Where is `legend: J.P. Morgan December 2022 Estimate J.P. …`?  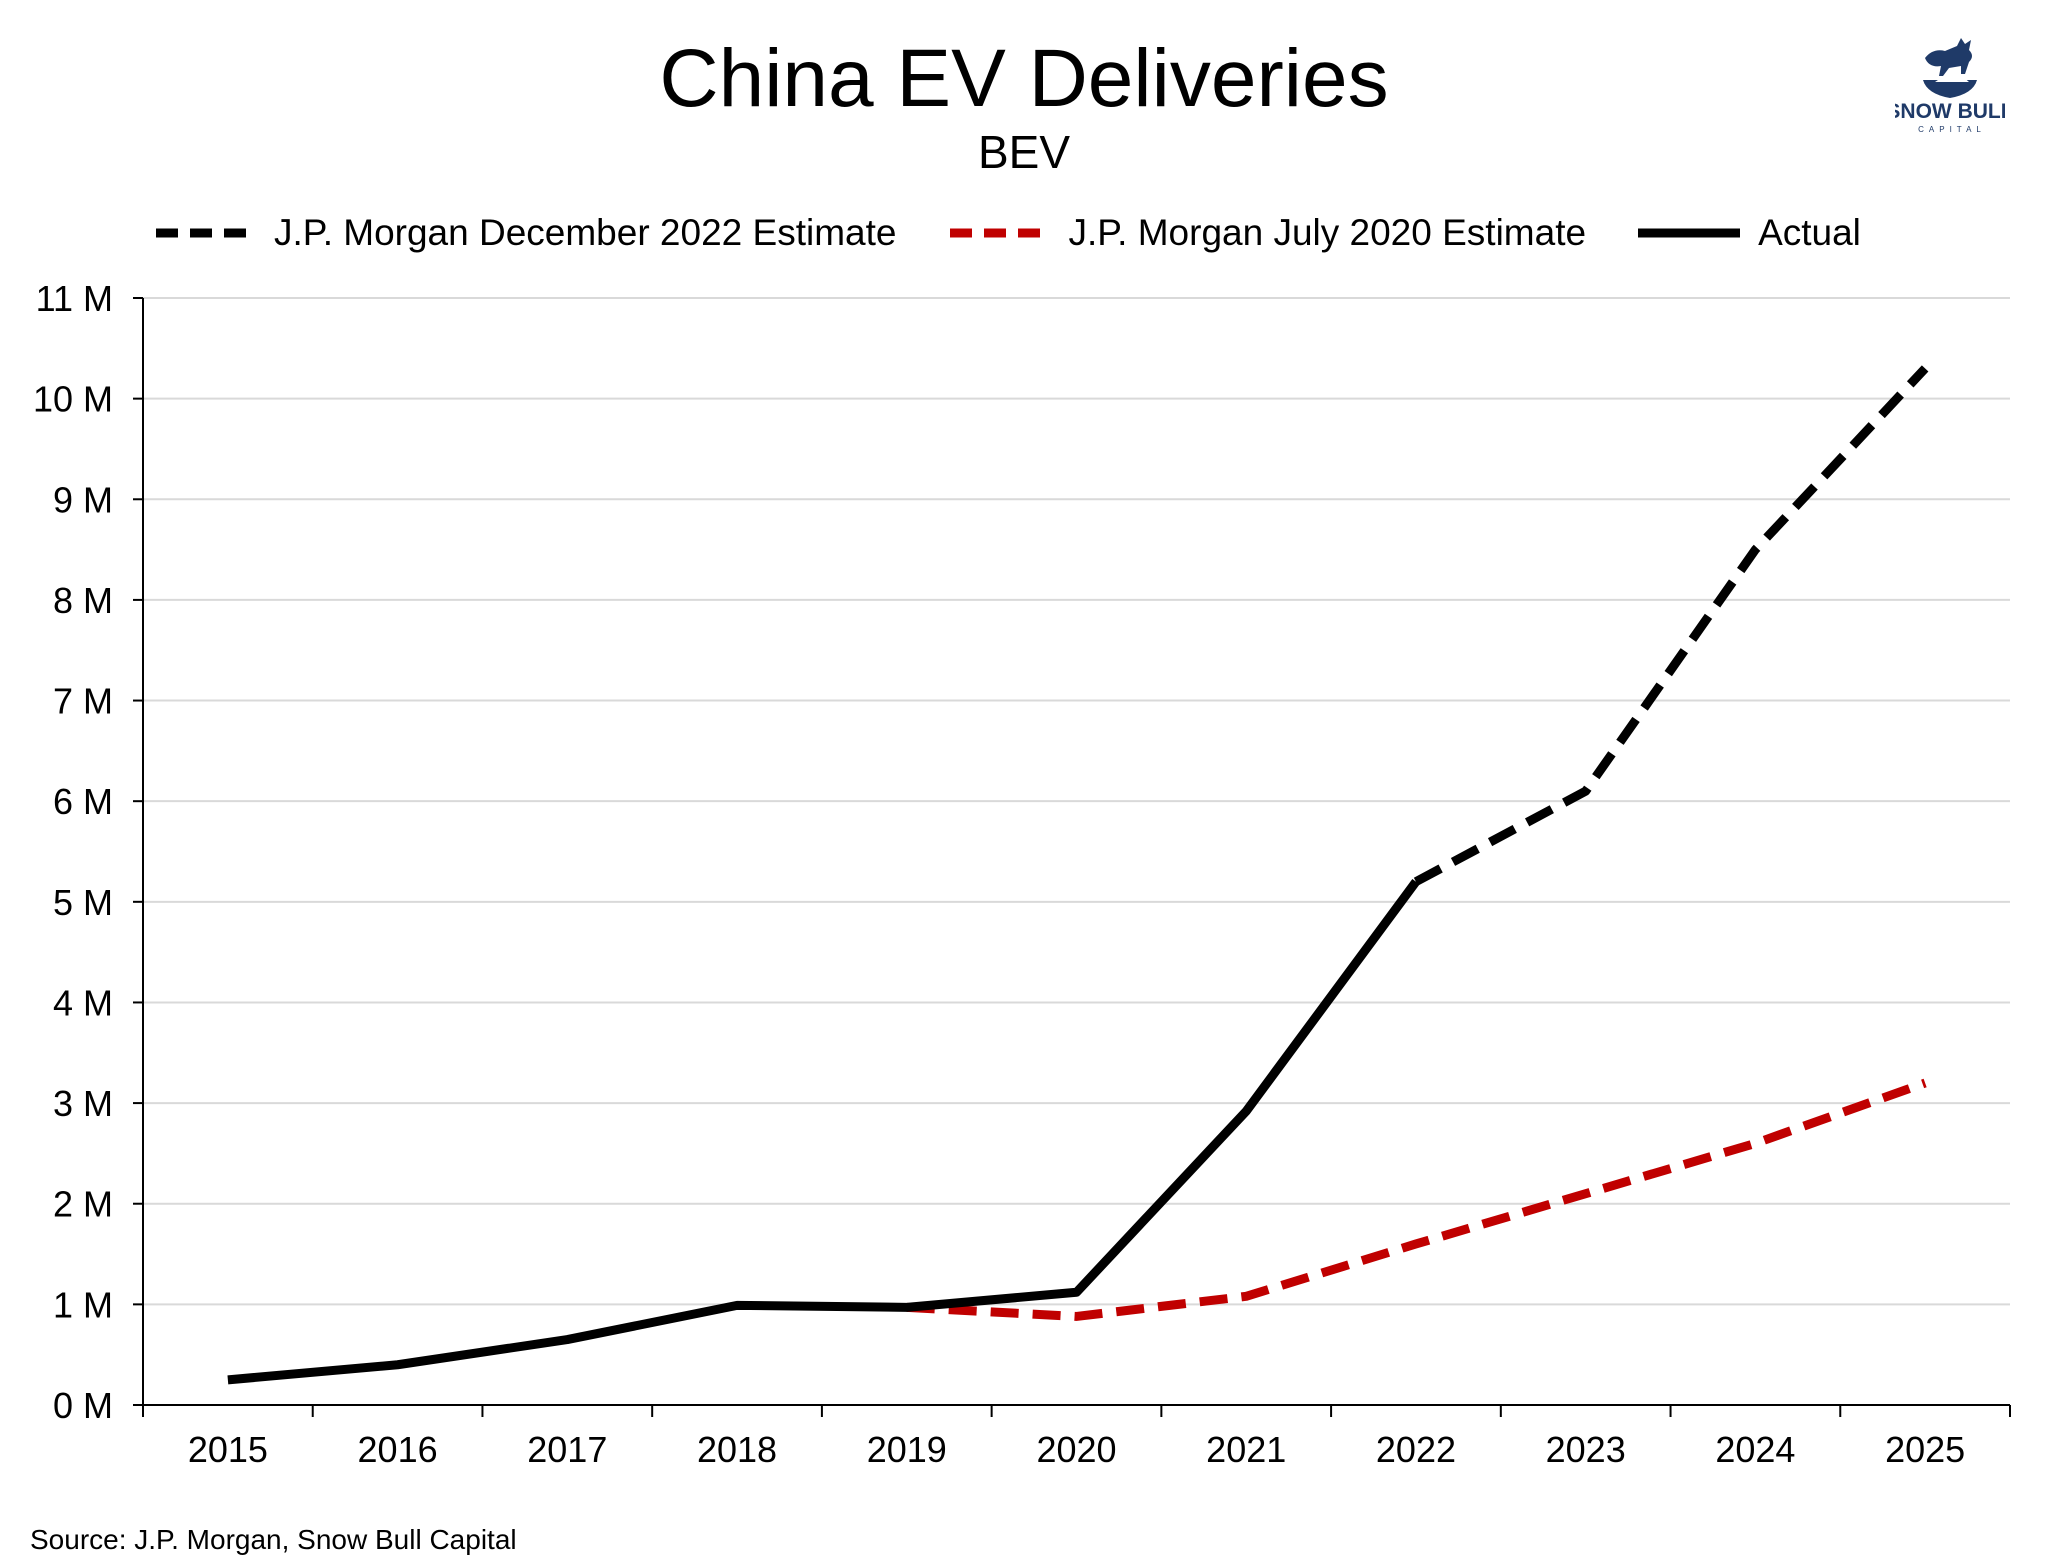
legend: J.P. Morgan December 2022 Estimate J.P. … is located at coordinates (1029, 233).